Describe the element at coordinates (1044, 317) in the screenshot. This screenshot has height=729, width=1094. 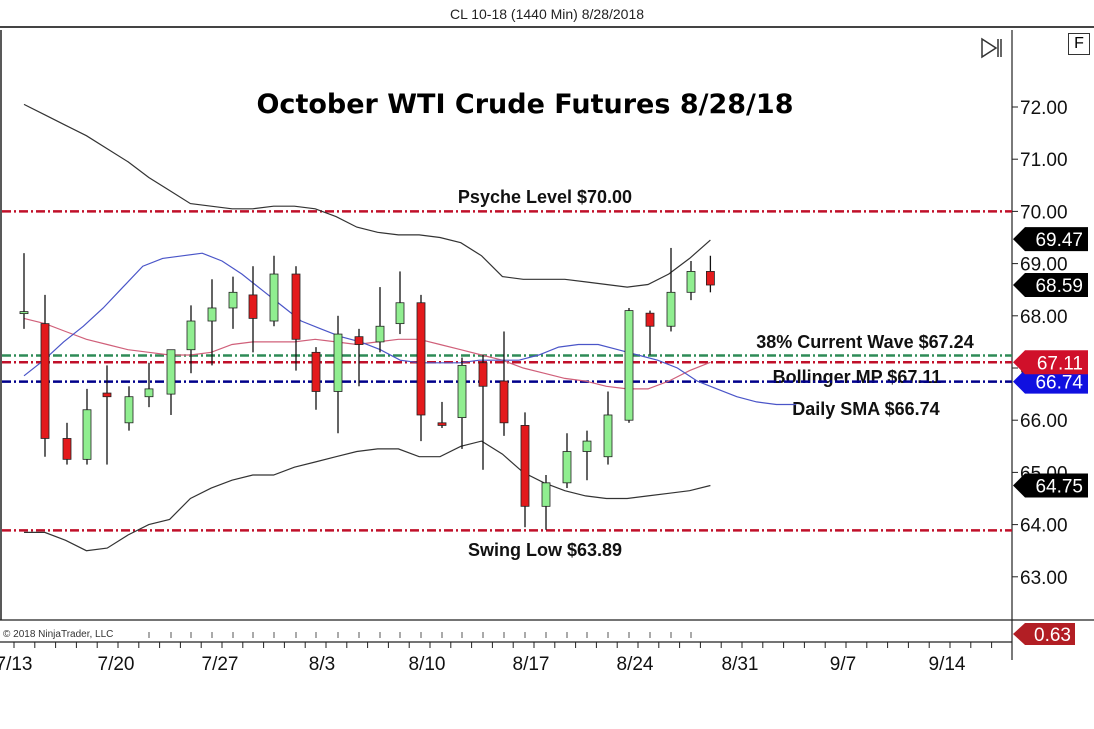
I see `y-tick-label: 68.00` at that location.